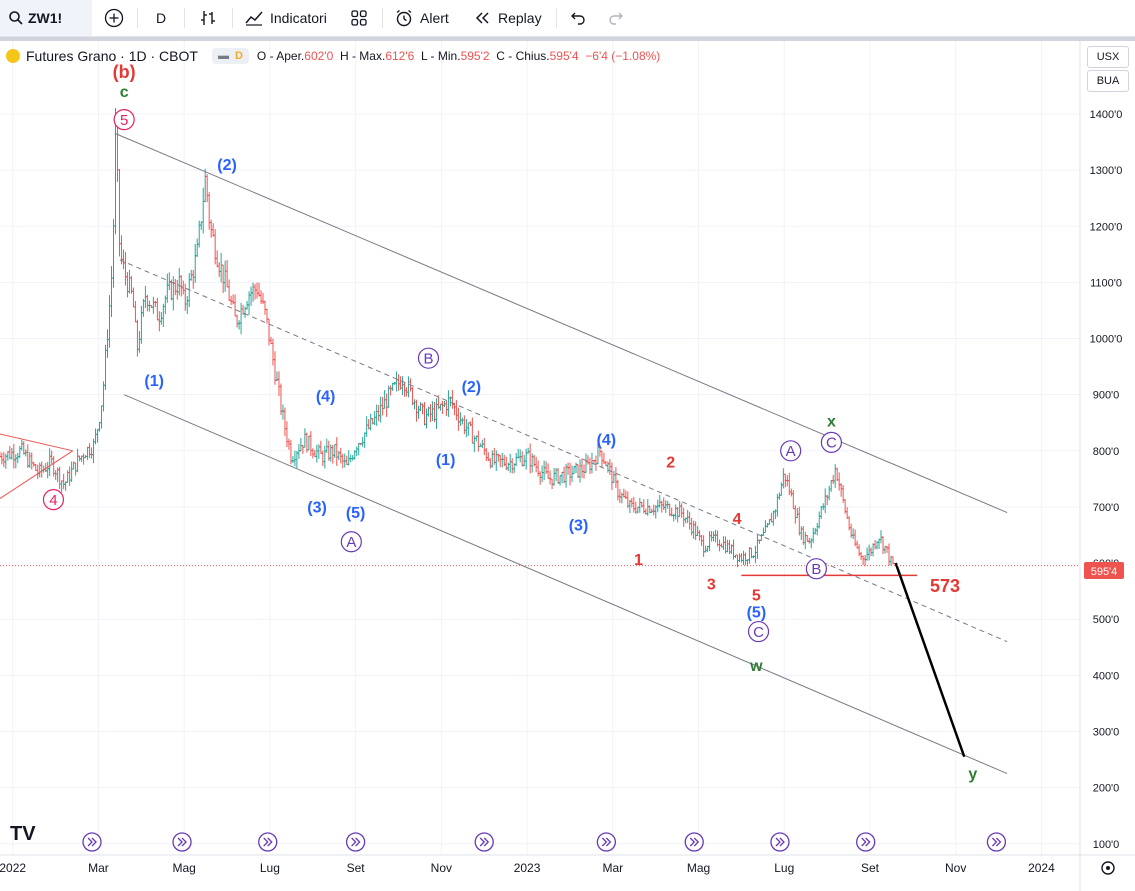  Describe the element at coordinates (1108, 868) in the screenshot. I see `settings-gear` at that location.